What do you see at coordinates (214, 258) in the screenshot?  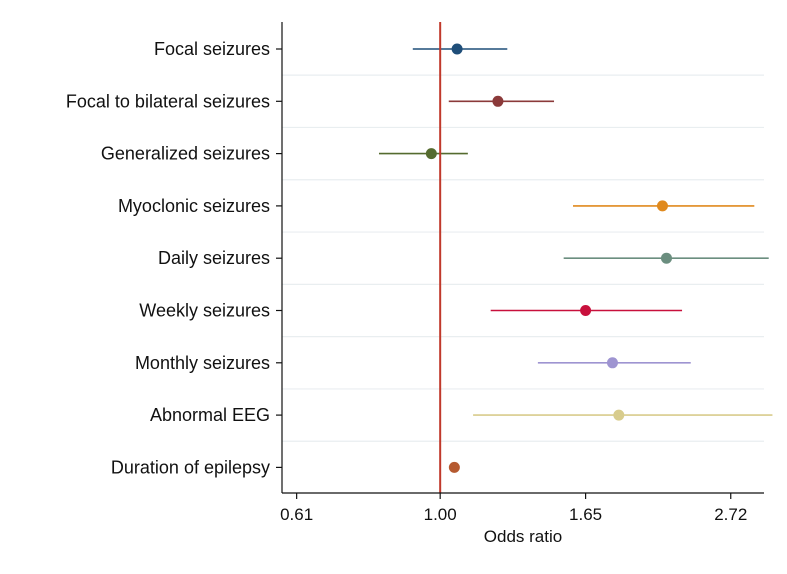 I see `row-label: Daily seizures` at bounding box center [214, 258].